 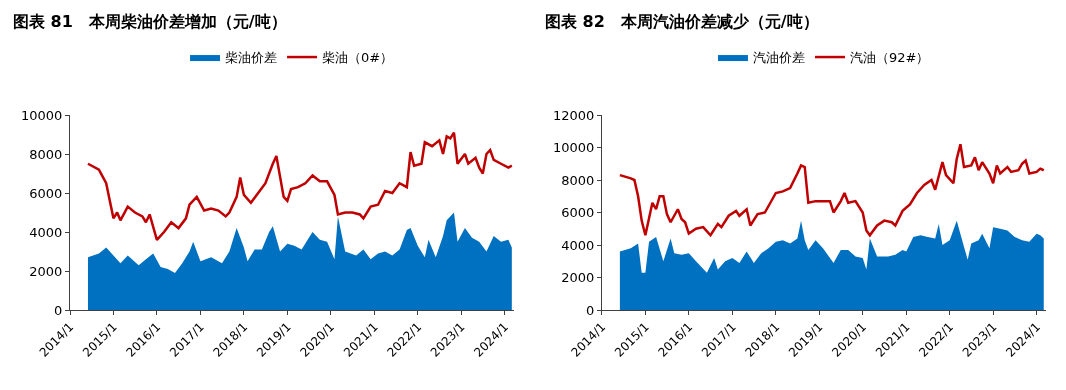 I want to click on legend-label: 柴油（0#）, so click(x=358, y=58).